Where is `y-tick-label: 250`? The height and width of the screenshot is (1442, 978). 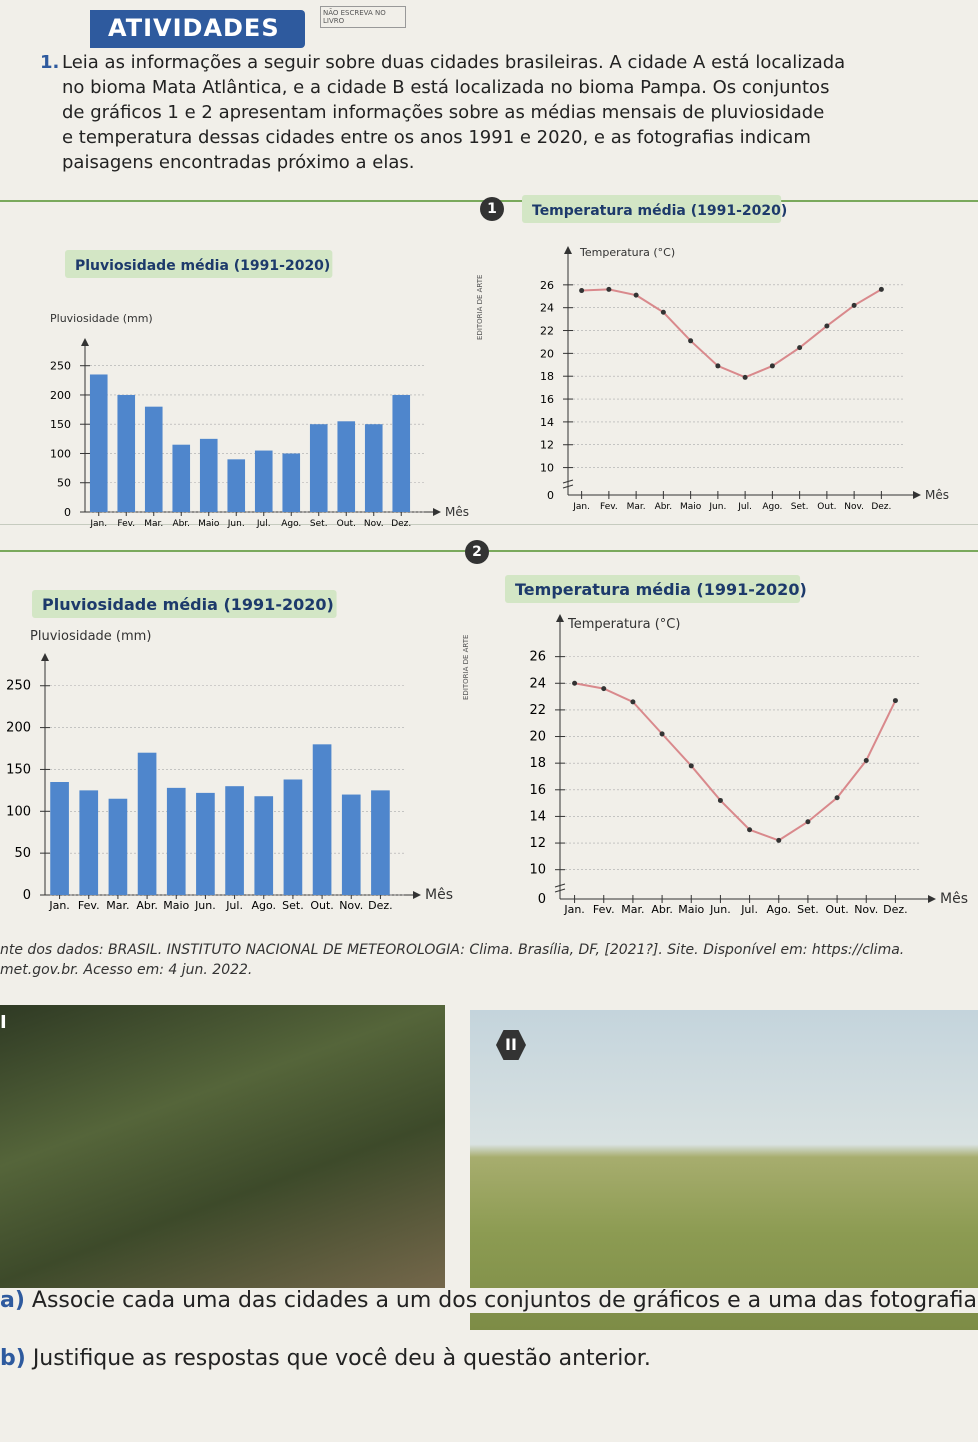 y-tick-label: 250 is located at coordinates (18, 686).